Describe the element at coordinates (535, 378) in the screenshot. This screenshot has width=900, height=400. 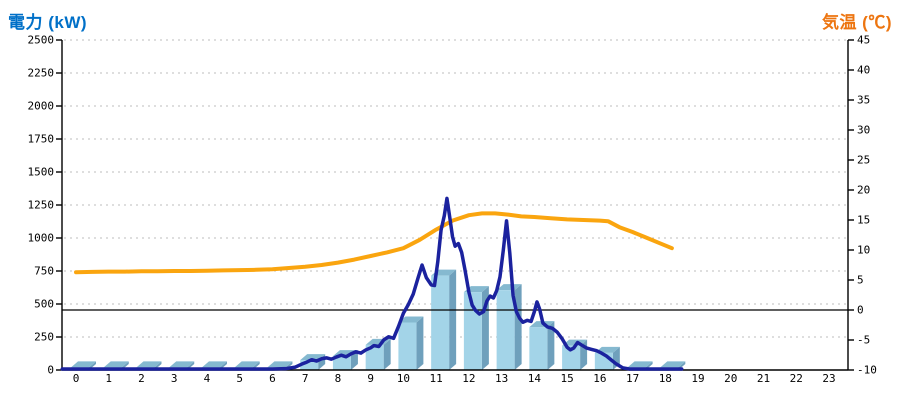
I see `x-label-14: 14` at that location.